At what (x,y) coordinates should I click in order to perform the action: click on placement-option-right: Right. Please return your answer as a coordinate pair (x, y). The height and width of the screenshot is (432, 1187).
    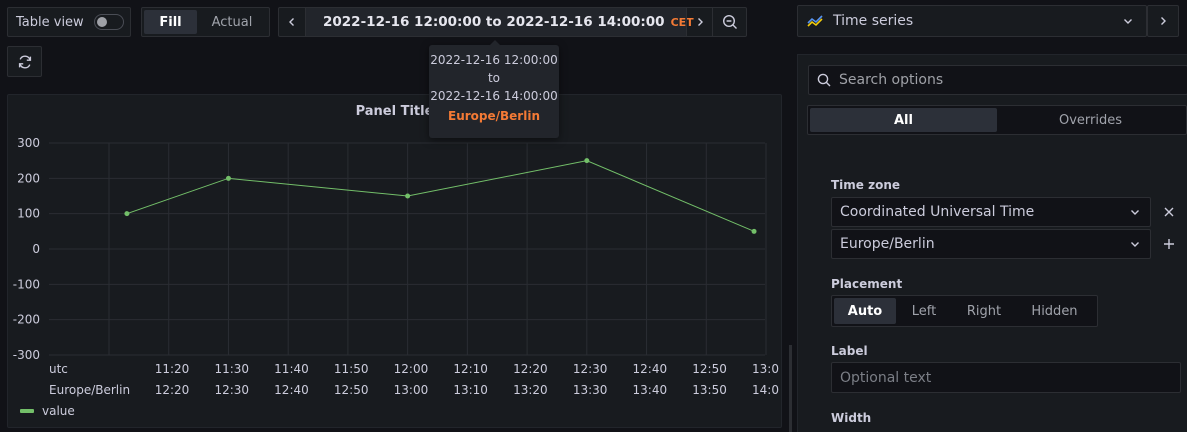
    Looking at the image, I should click on (984, 311).